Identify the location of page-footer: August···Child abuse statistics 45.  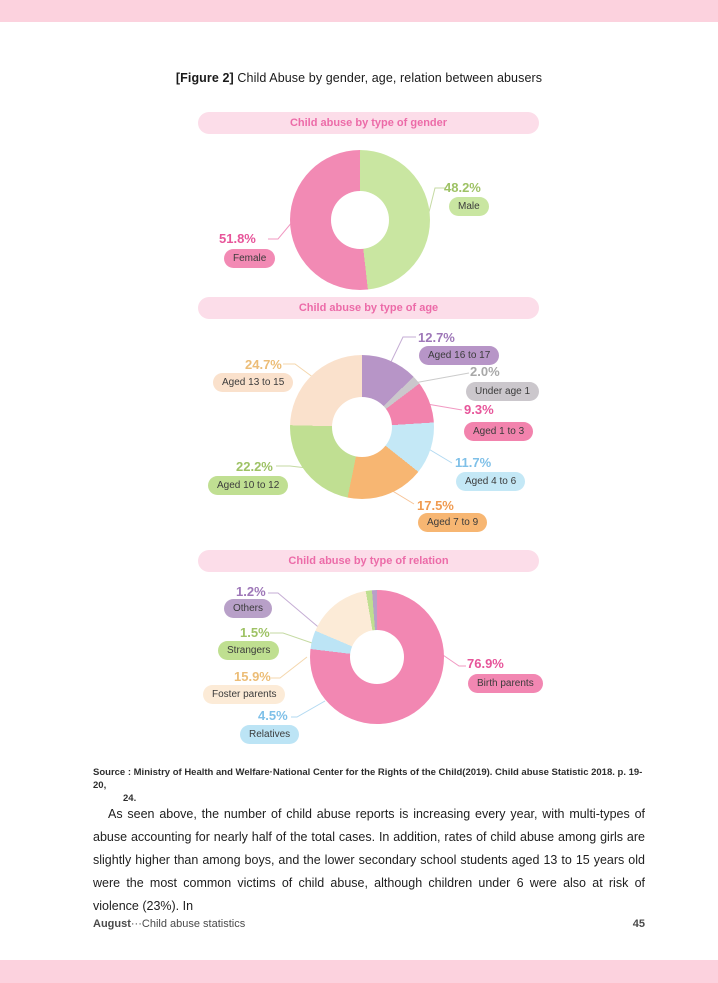
(369, 924).